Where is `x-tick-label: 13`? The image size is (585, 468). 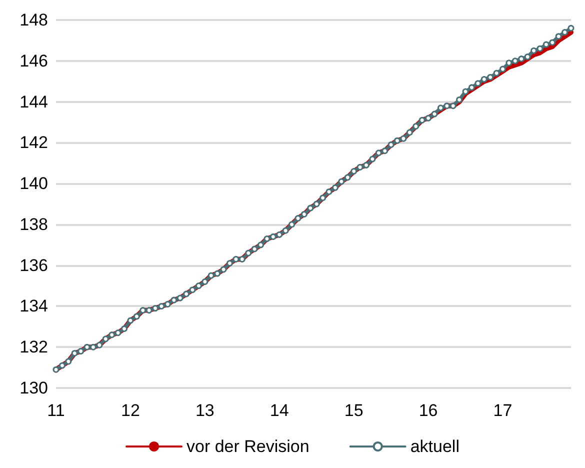 x-tick-label: 13 is located at coordinates (204, 410).